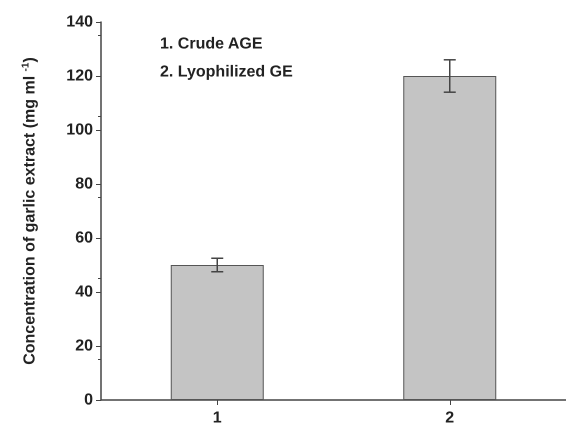 The width and height of the screenshot is (566, 433). I want to click on x-tick-label: 2, so click(449, 418).